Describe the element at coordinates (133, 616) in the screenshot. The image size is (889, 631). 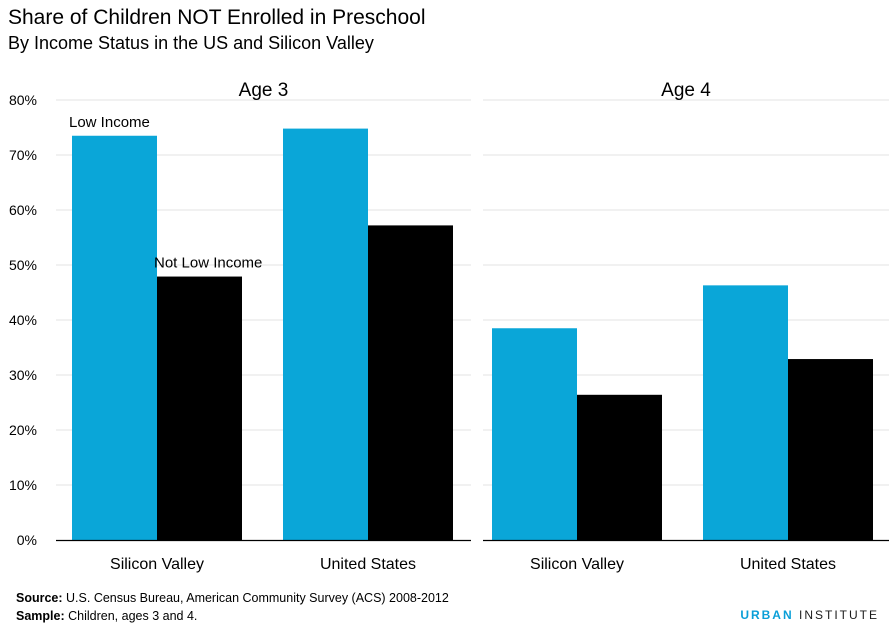
I see `sample-text: Children, ages 3 and 4.` at that location.